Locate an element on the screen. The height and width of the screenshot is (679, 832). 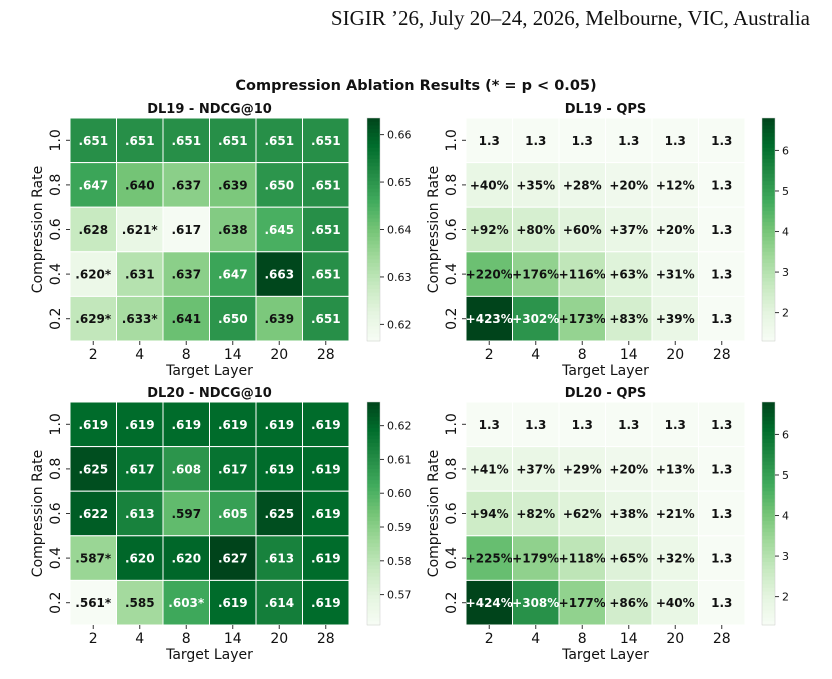
cell-label: .561* is located at coordinates (93, 603).